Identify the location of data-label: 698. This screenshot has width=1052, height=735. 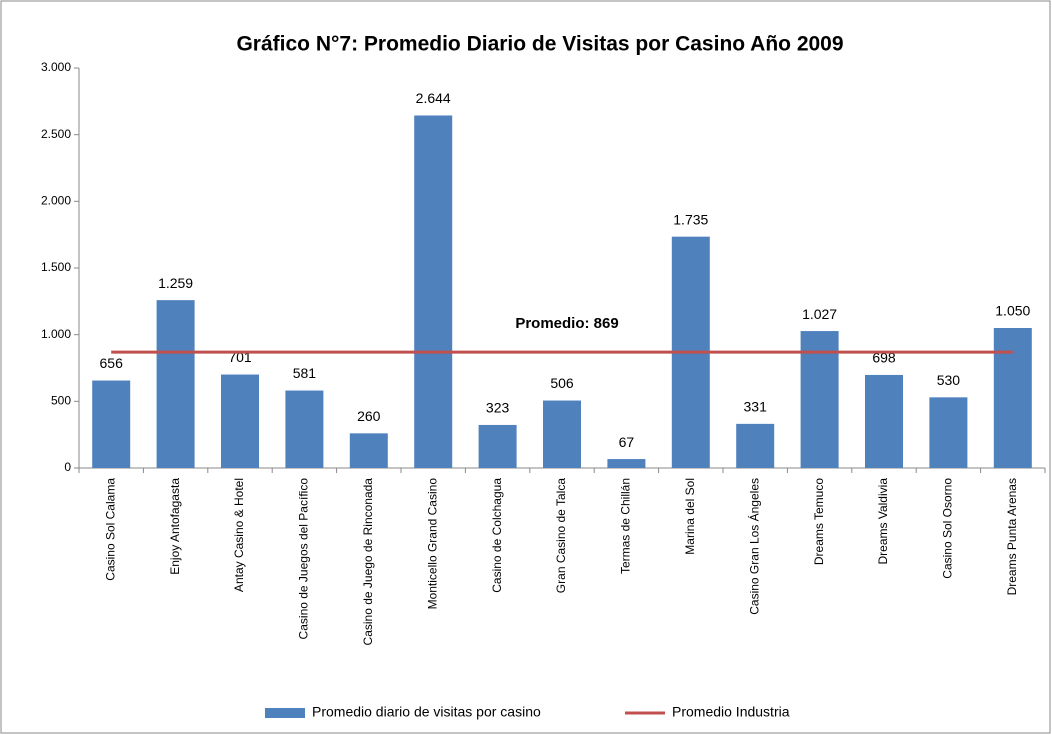
(884, 358).